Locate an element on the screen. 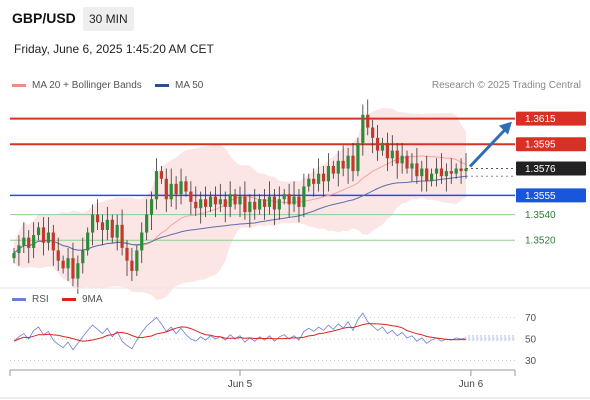  level-tag-1.3555 is located at coordinates (551, 195).